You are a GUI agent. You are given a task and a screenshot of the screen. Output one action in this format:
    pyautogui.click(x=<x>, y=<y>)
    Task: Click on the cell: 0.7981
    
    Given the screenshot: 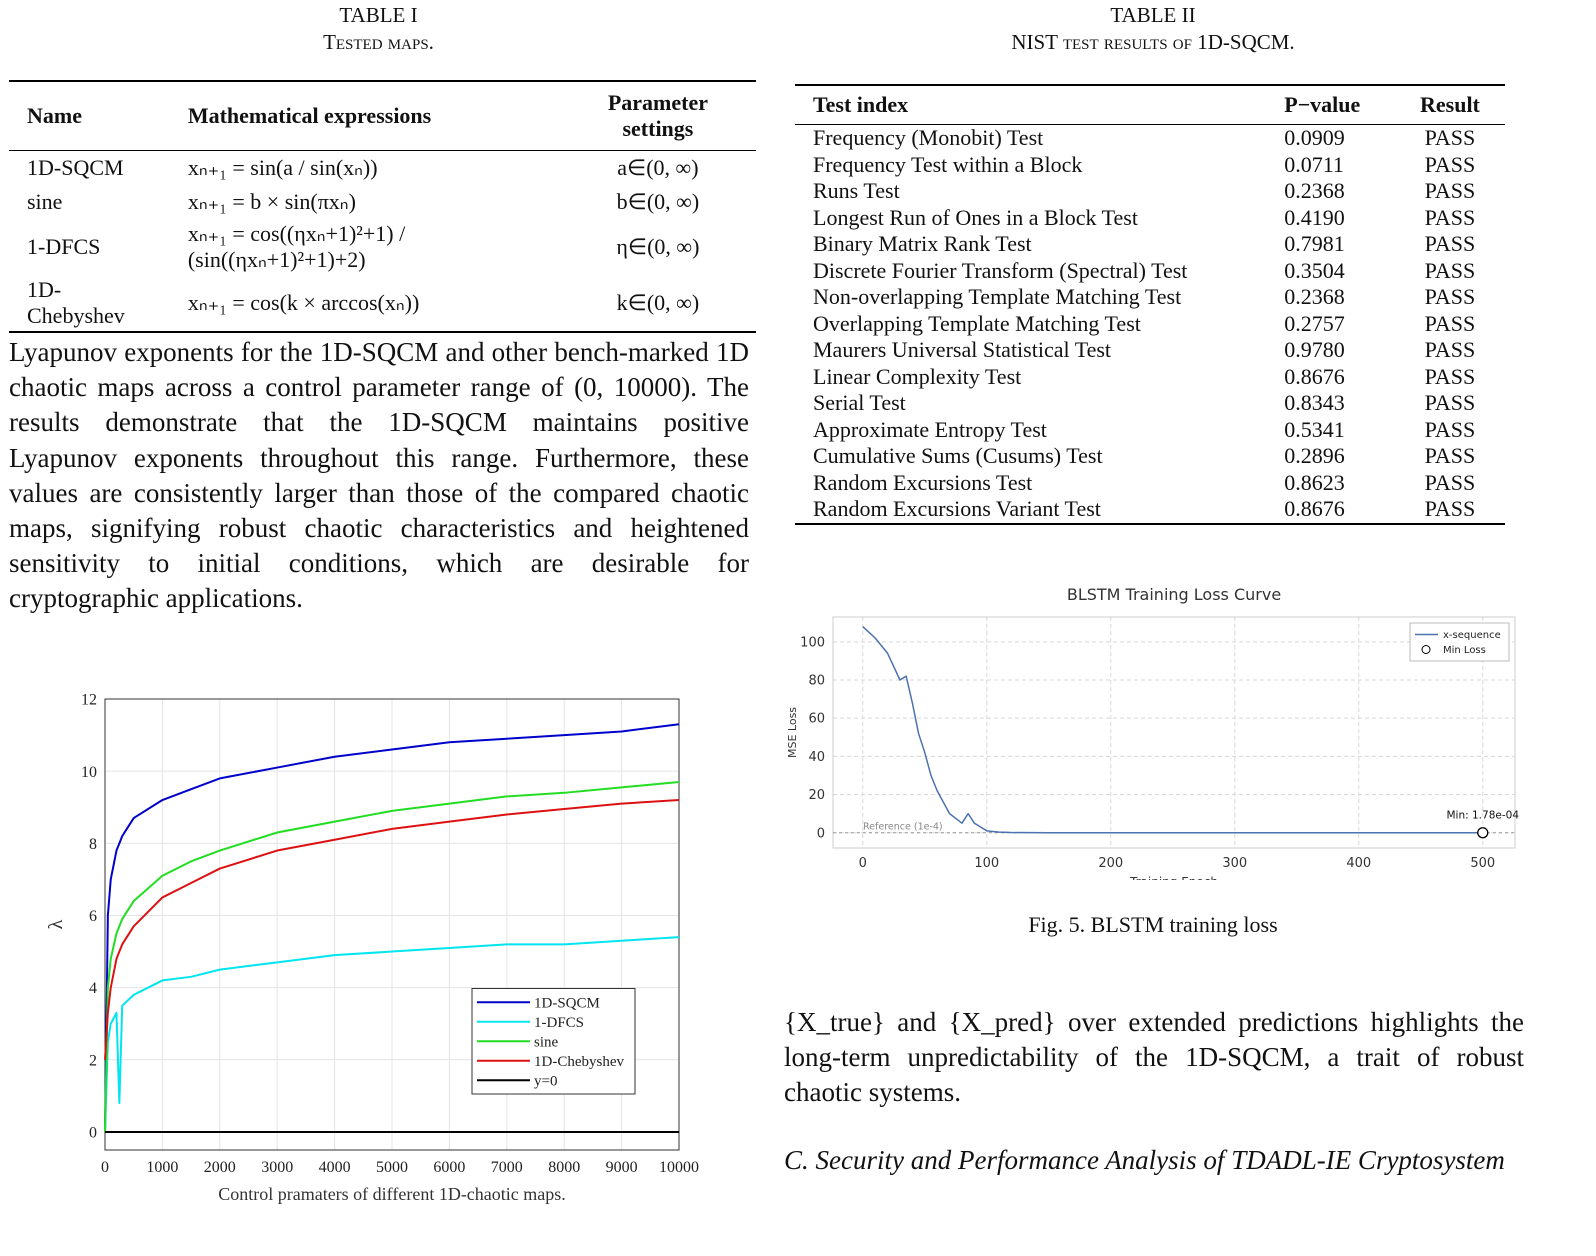 What is the action you would take?
    pyautogui.click(x=1314, y=244)
    